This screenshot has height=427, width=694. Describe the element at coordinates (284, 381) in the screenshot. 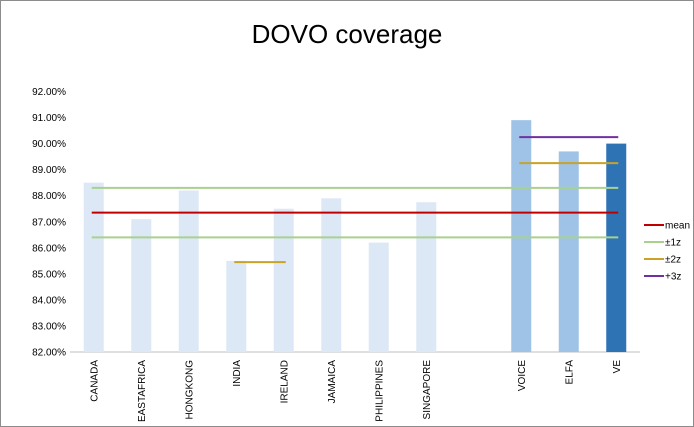

I see `x-tick-label: IRELAND` at that location.